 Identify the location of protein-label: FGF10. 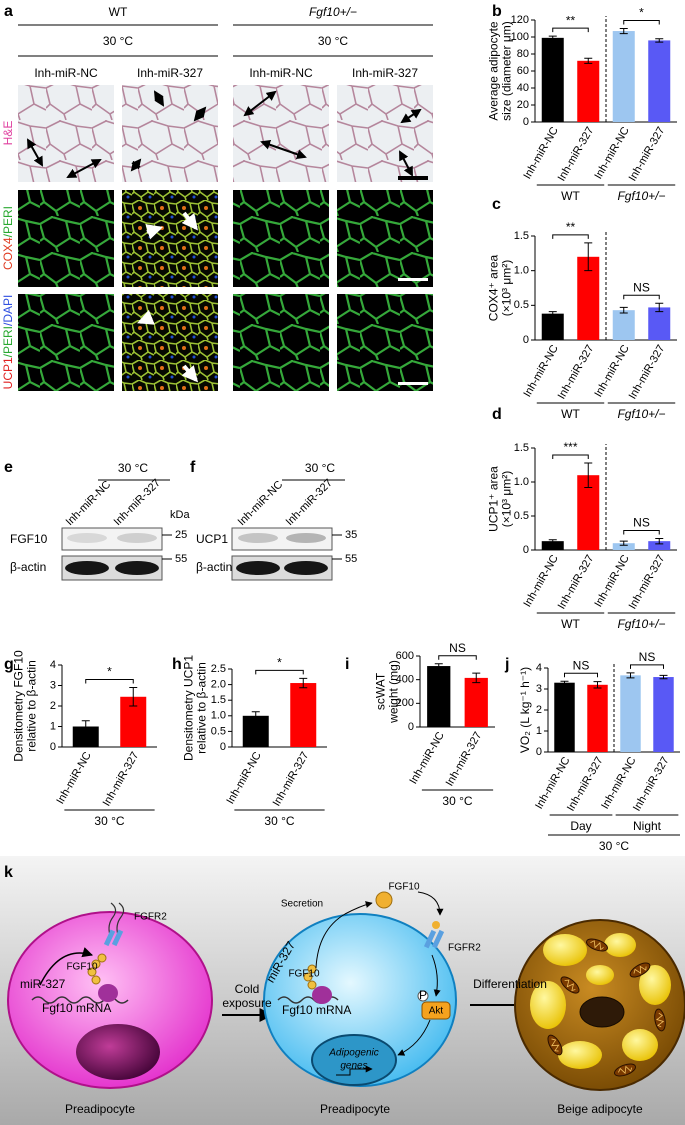
(82, 967).